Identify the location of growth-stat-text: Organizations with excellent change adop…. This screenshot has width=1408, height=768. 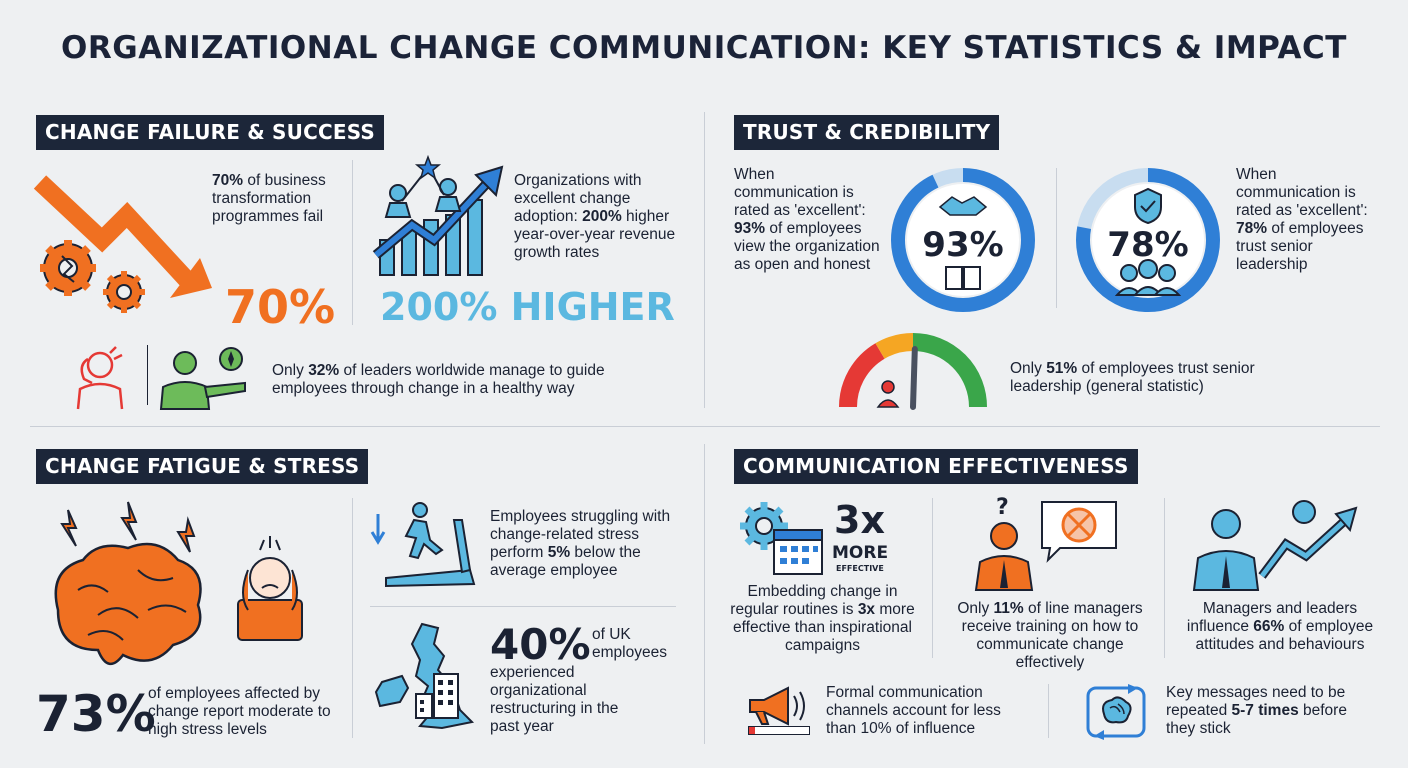
(595, 216).